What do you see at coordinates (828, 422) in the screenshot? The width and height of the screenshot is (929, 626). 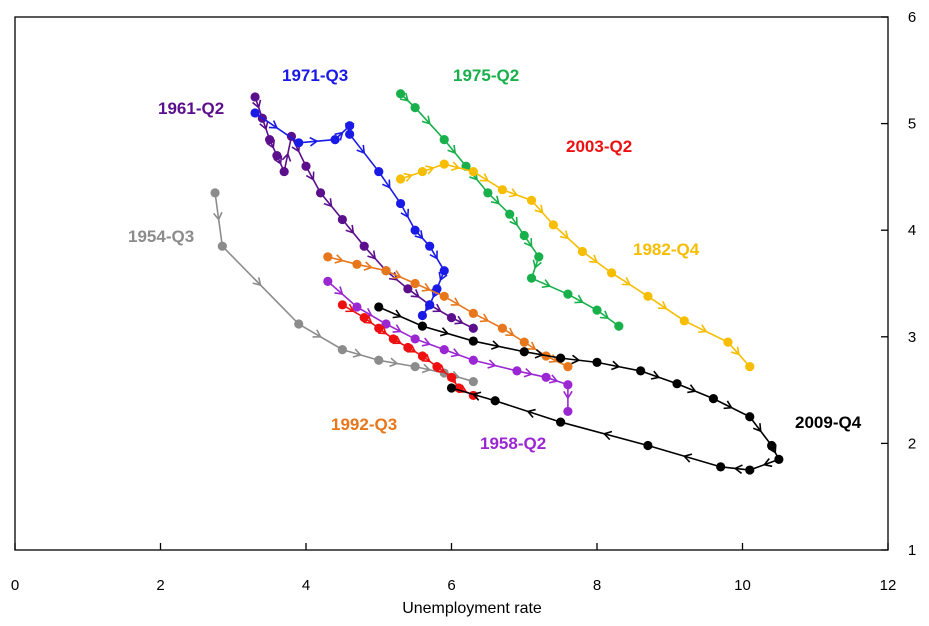 I see `series-label-2009-Q4: 2009-Q4` at bounding box center [828, 422].